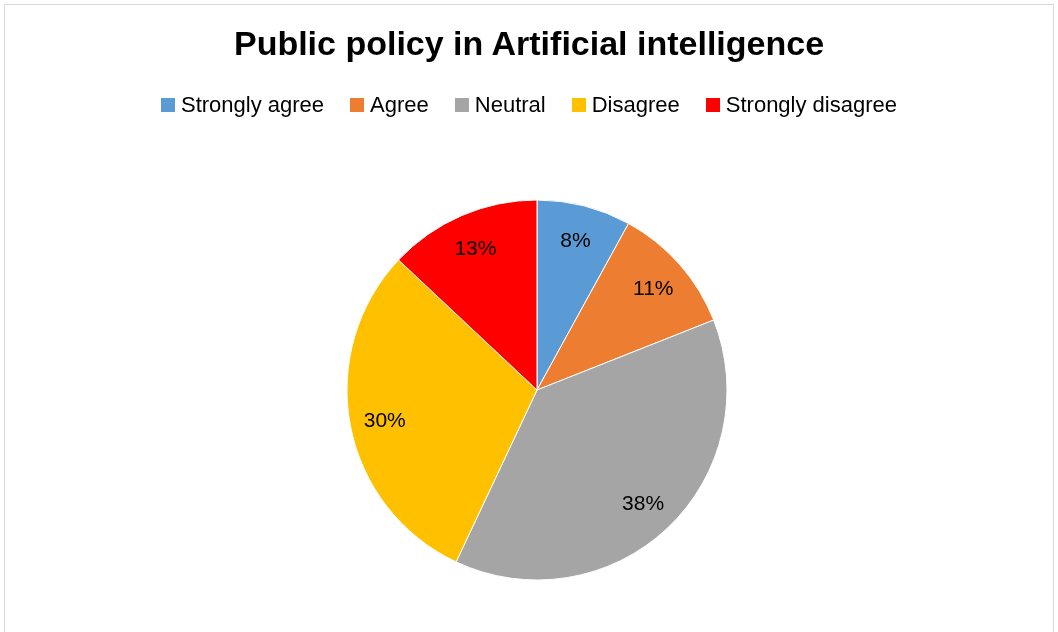  I want to click on data-label: 13%, so click(475, 248).